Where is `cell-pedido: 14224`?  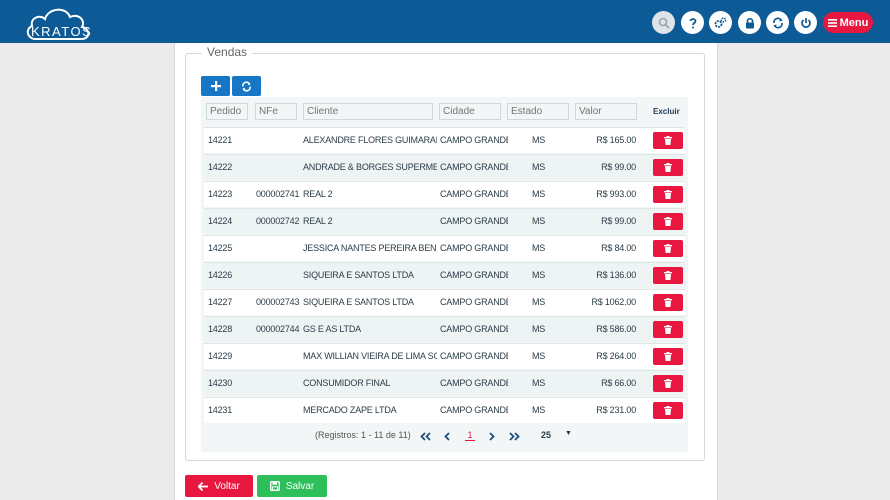
cell-pedido: 14224 is located at coordinates (220, 221).